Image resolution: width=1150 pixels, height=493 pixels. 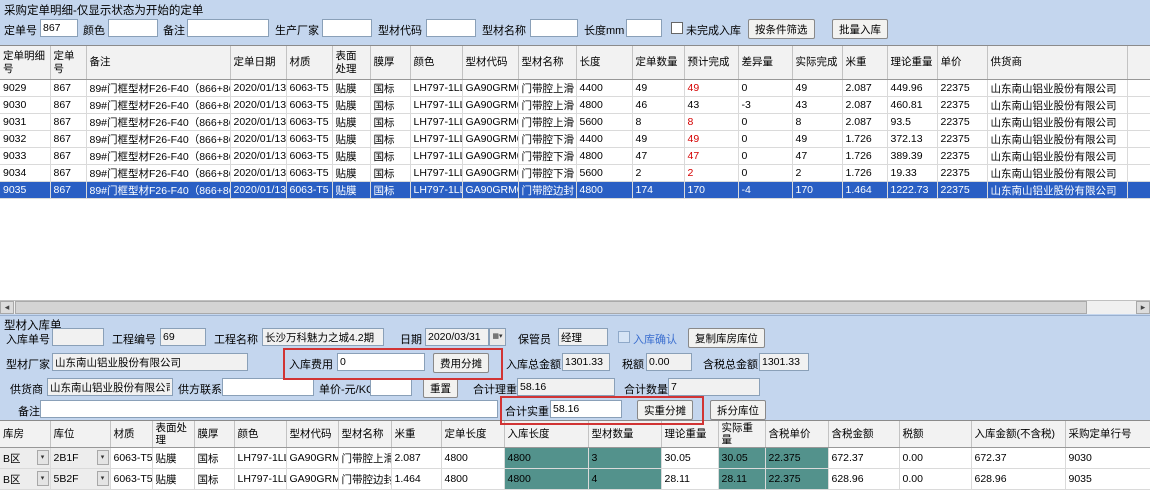 I want to click on column-header: 含税单价, so click(x=797, y=435).